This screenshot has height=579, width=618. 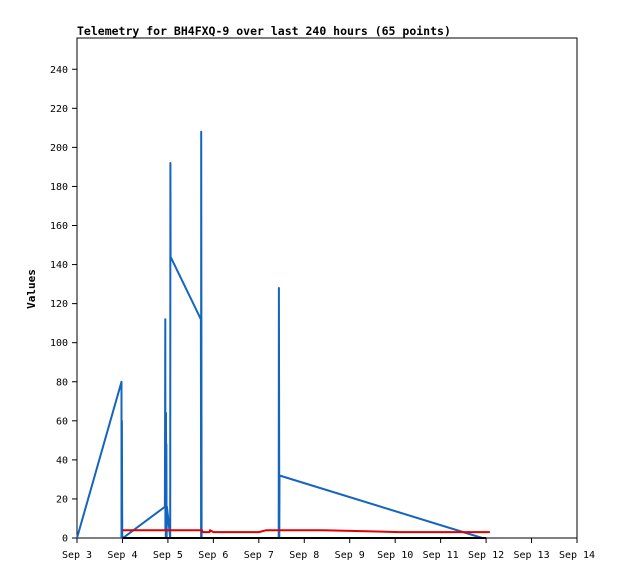 I want to click on x-tick-label: Sep 13, so click(x=531, y=555).